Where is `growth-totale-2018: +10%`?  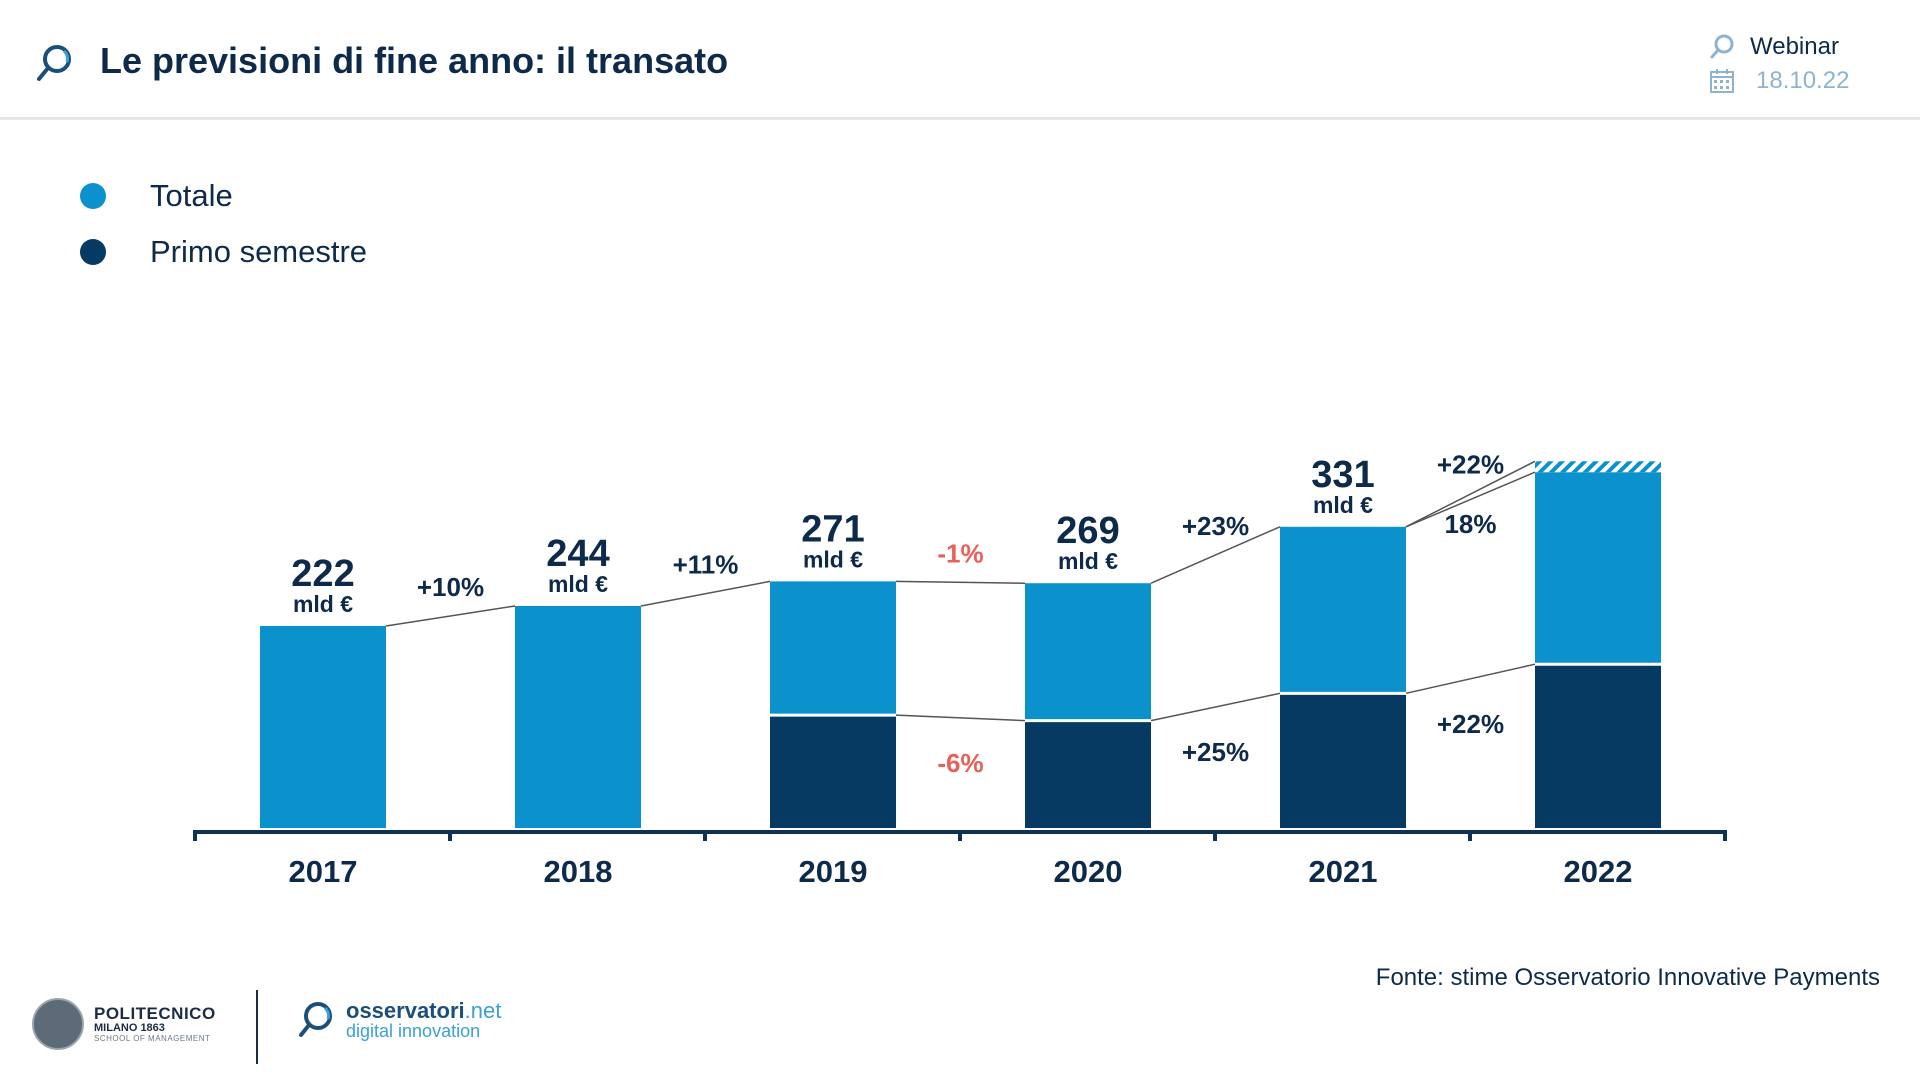 growth-totale-2018: +10% is located at coordinates (450, 587).